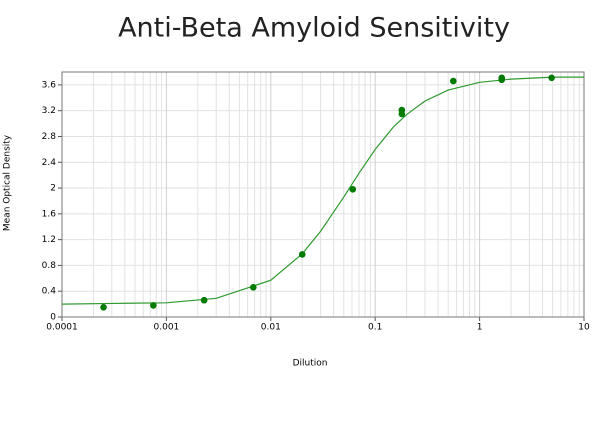  What do you see at coordinates (49, 214) in the screenshot?
I see `y-tick-label: 1.6` at bounding box center [49, 214].